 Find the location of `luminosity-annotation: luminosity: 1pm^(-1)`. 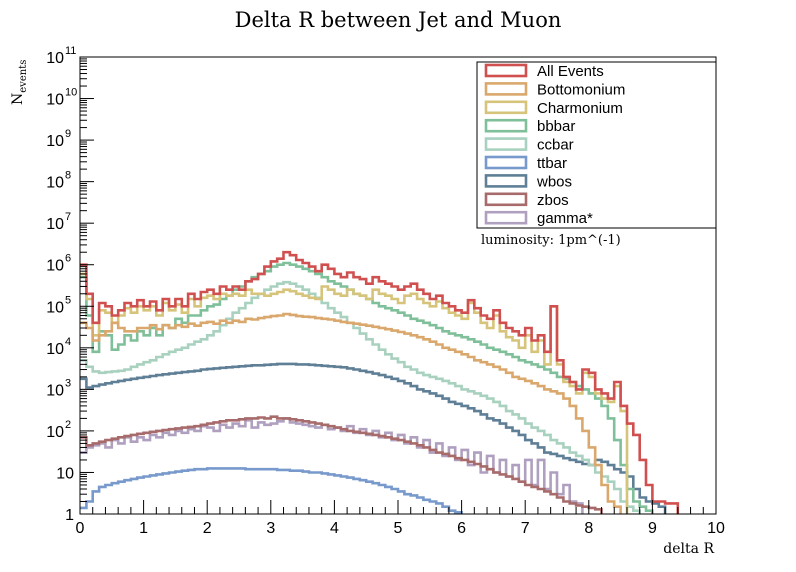

luminosity-annotation: luminosity: 1pm^(-1) is located at coordinates (551, 240).